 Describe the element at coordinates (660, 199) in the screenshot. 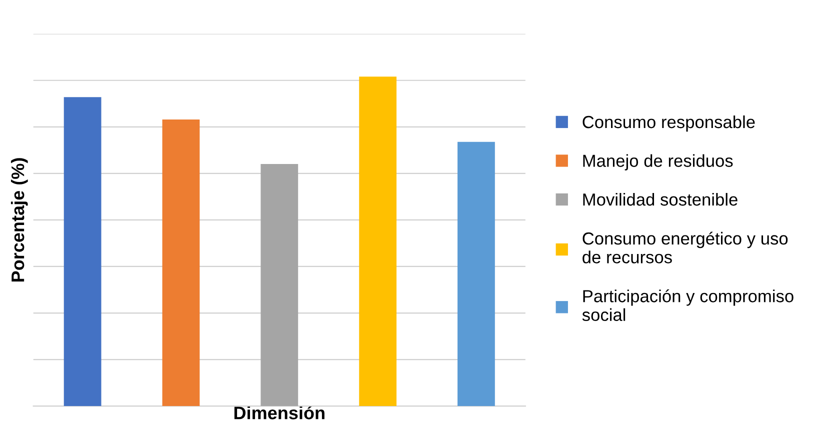

I see `legend-label: Movilidad sostenible` at that location.